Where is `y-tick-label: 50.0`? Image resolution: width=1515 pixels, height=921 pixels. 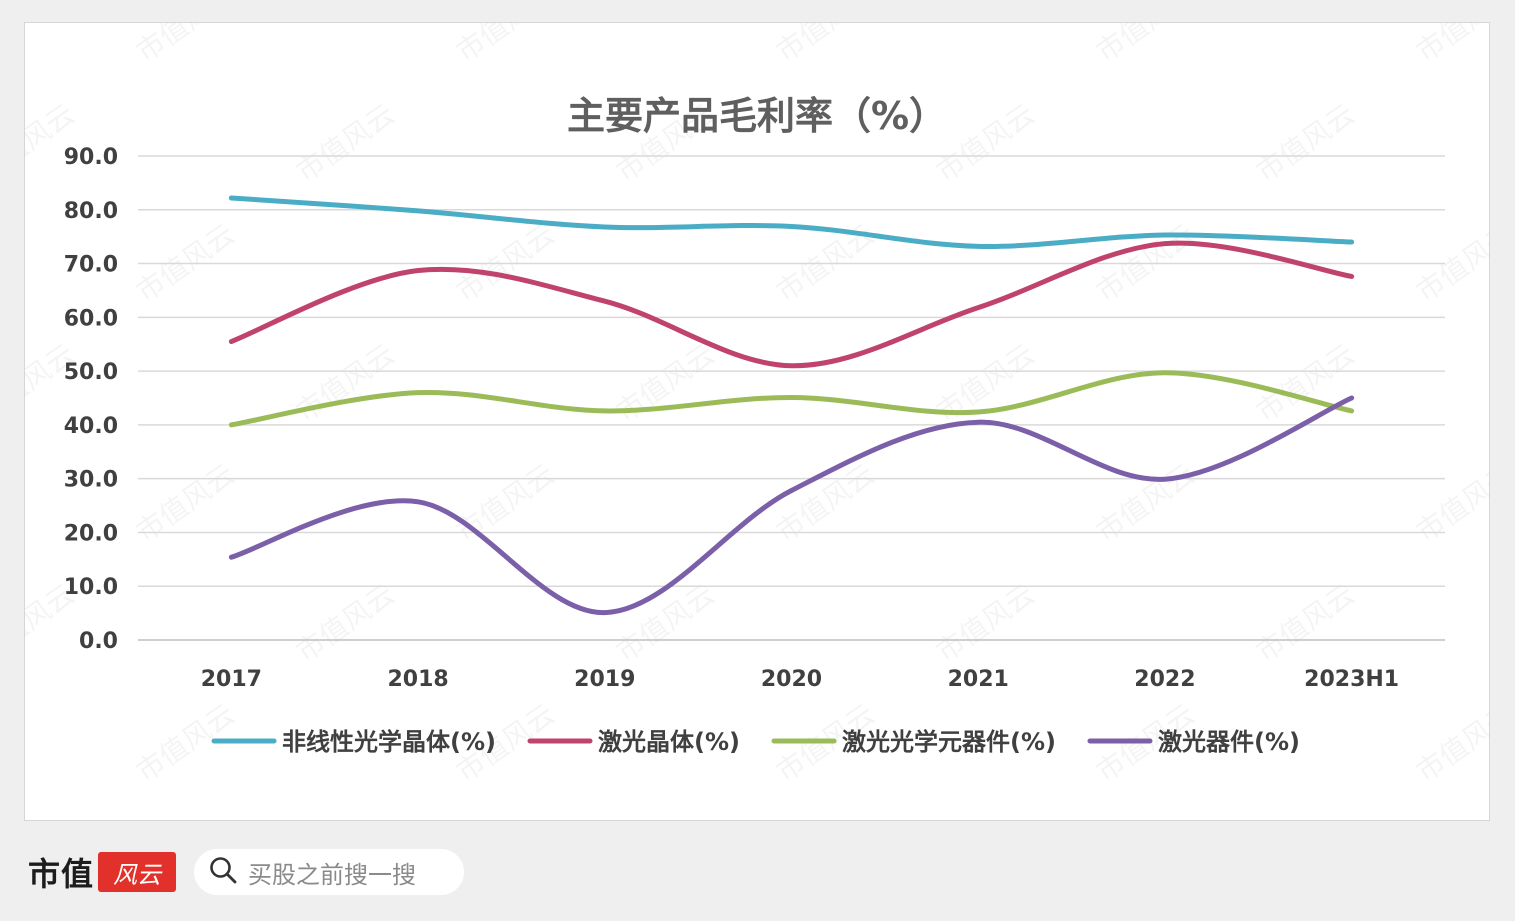 y-tick-label: 50.0 is located at coordinates (91, 372).